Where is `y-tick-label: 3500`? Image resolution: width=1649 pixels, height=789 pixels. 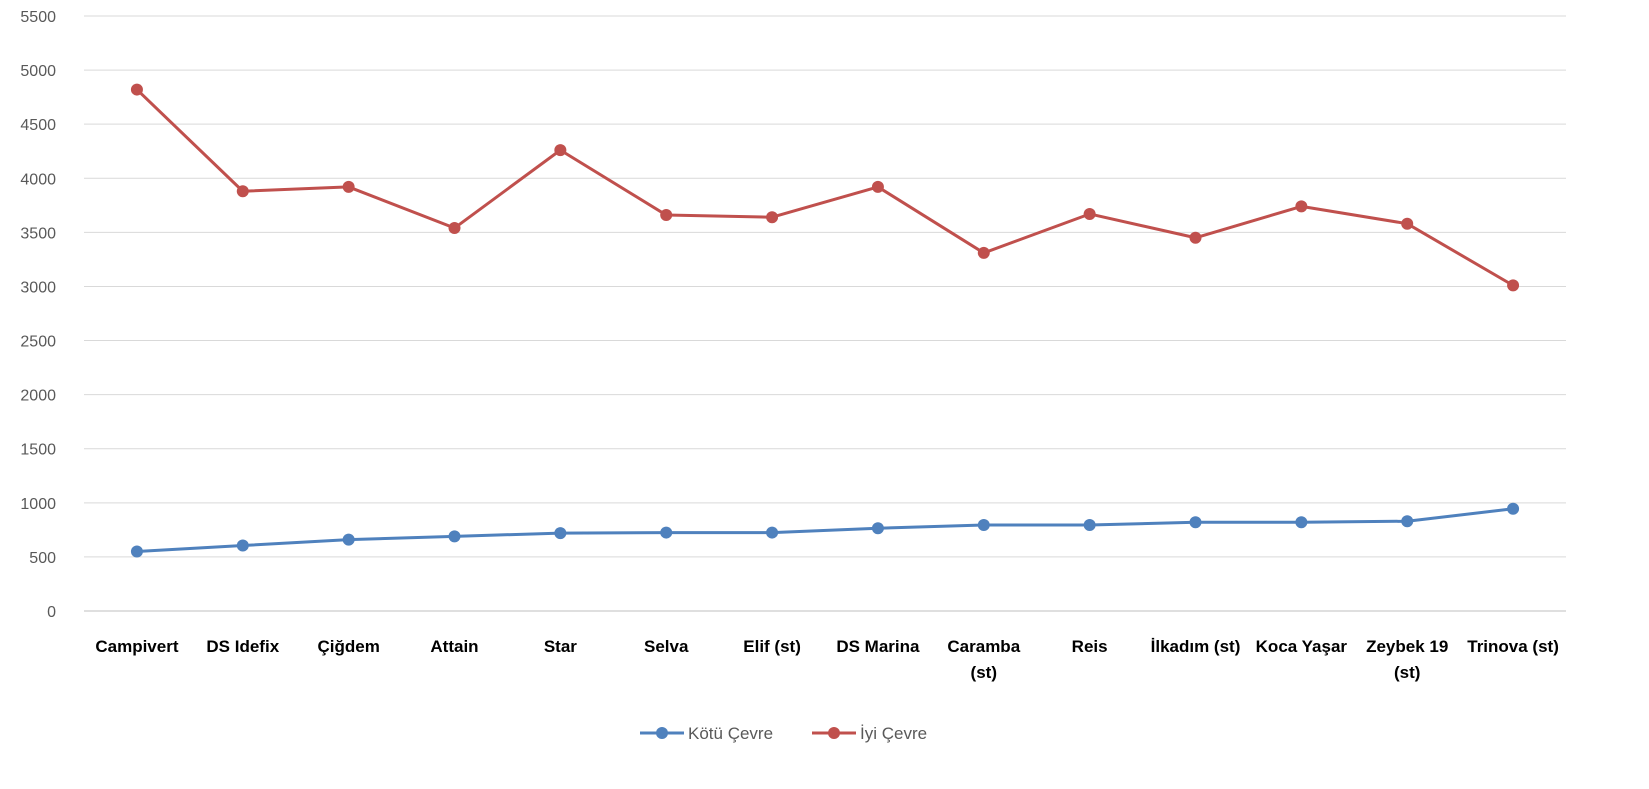 y-tick-label: 3500 is located at coordinates (38, 233).